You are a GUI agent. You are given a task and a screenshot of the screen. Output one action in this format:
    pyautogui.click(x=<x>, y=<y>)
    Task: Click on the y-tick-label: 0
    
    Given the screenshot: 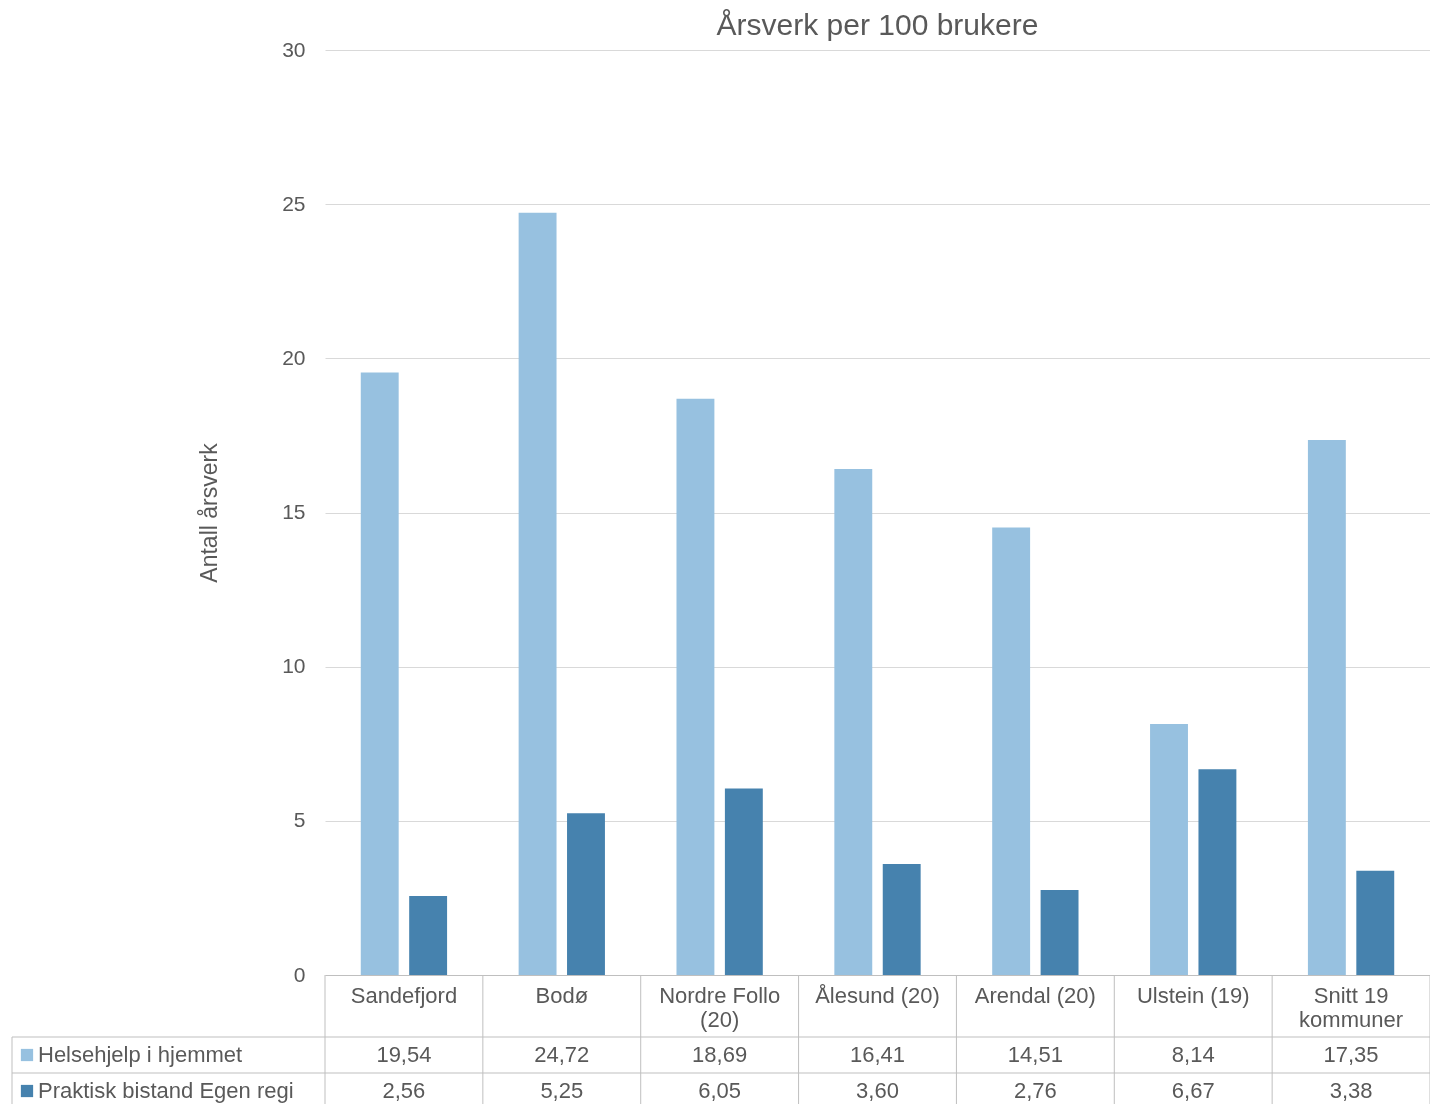 What is the action you would take?
    pyautogui.click(x=299, y=974)
    